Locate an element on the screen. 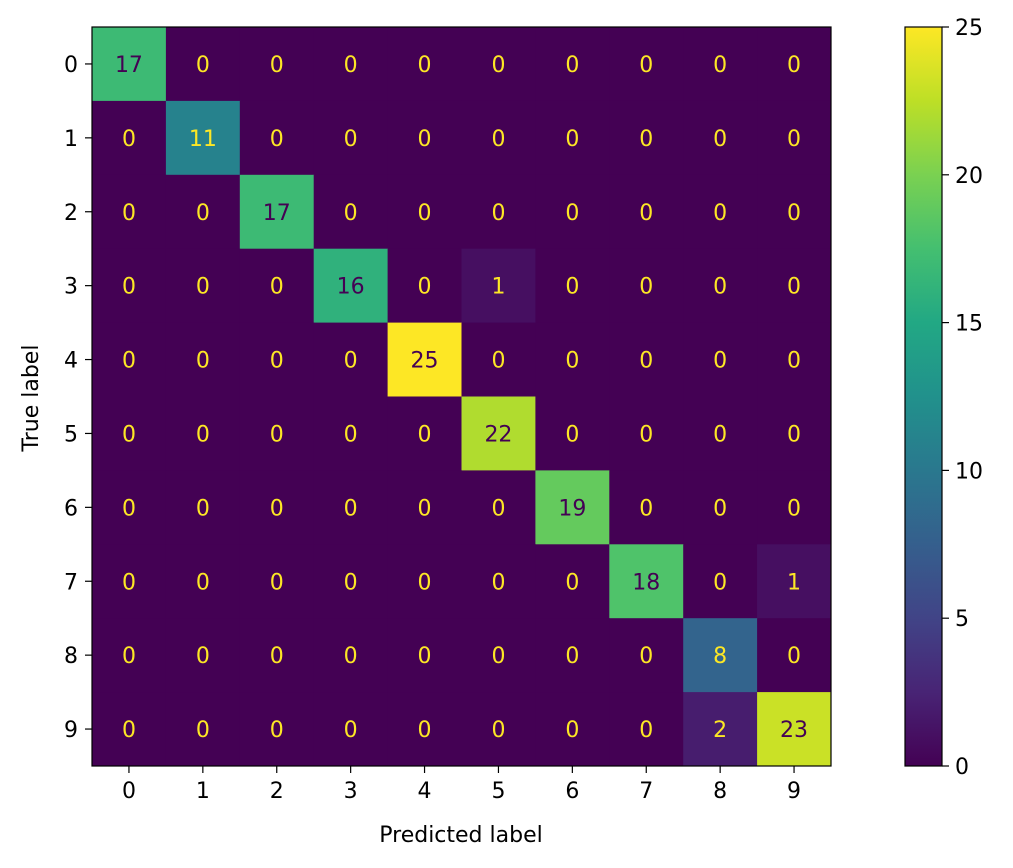 The image size is (1013, 868). y-axis-label: True label is located at coordinates (31, 399).